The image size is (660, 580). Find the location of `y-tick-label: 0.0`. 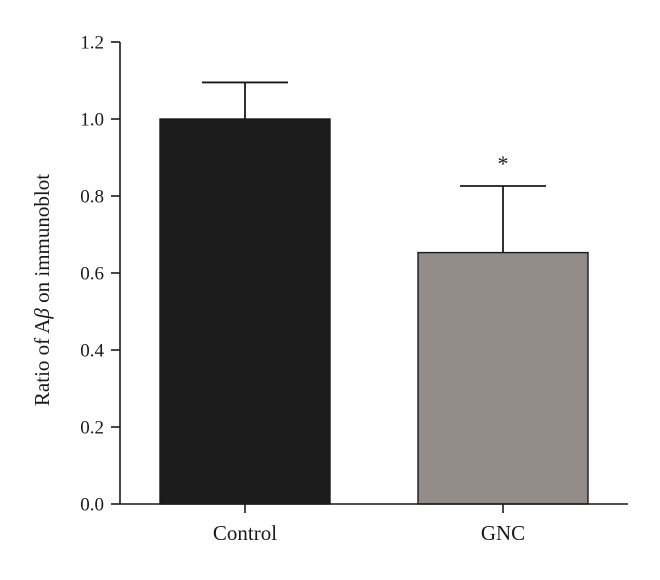

y-tick-label: 0.0 is located at coordinates (92, 505).